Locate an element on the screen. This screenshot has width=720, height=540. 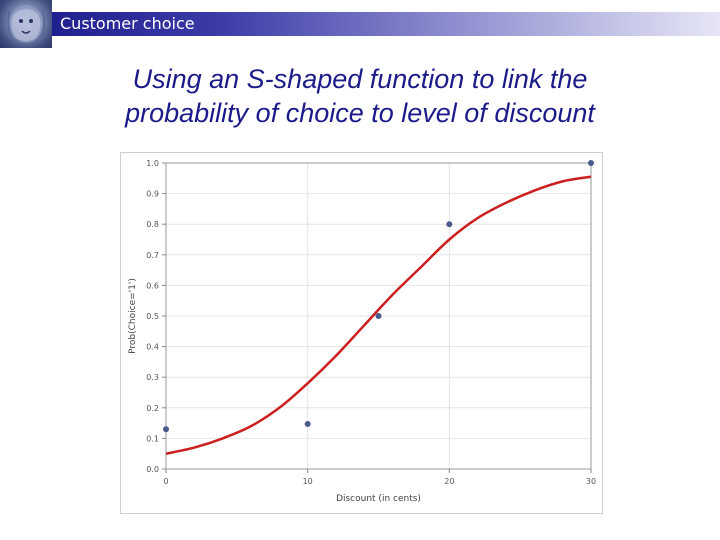
x-tick-label: 20 is located at coordinates (449, 481).